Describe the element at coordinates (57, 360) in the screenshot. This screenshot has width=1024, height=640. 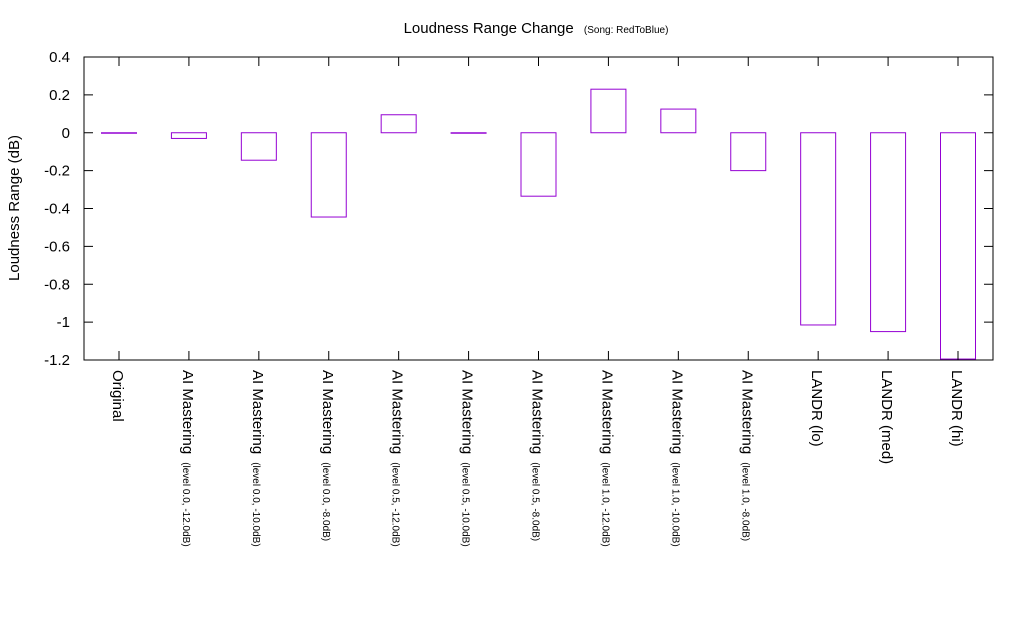
I see `y-tick-label: -1.2` at that location.